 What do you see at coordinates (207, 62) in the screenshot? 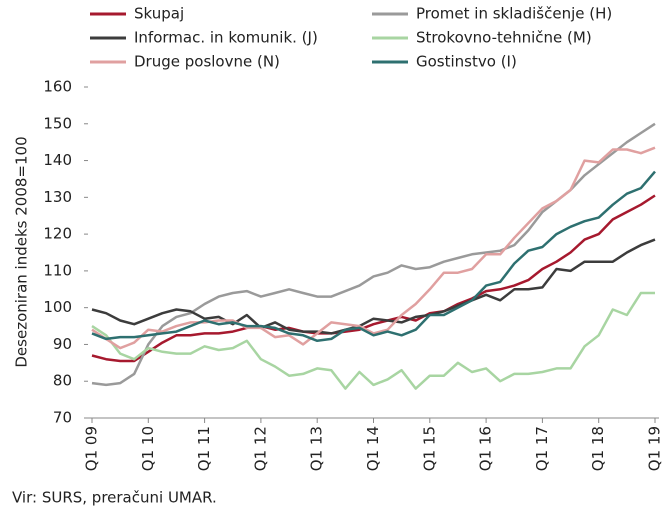
I see `legend-label: Druge poslovne (N)` at bounding box center [207, 62].